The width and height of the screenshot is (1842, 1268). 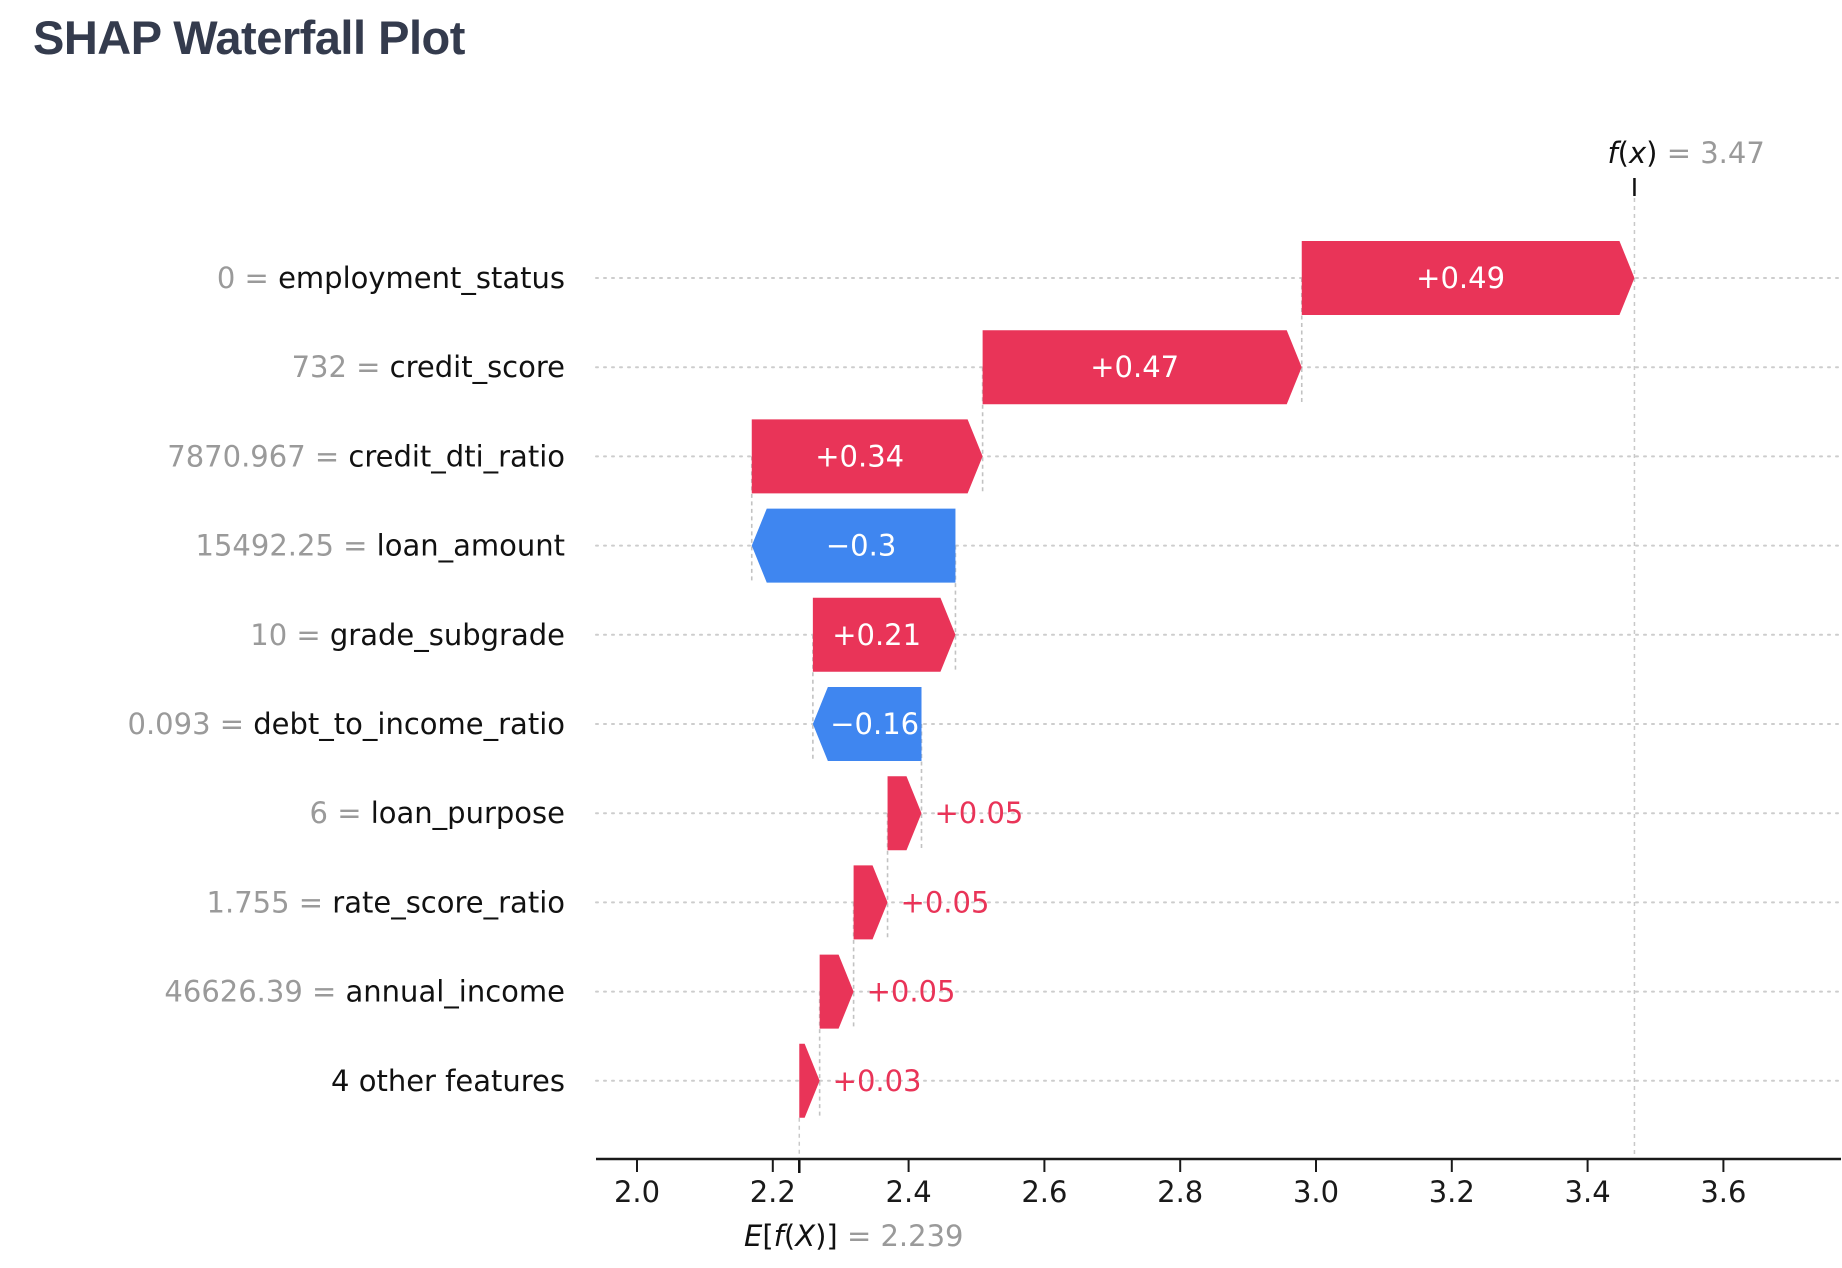 I want to click on x-axis-tick-label: 2.0, so click(x=637, y=1192).